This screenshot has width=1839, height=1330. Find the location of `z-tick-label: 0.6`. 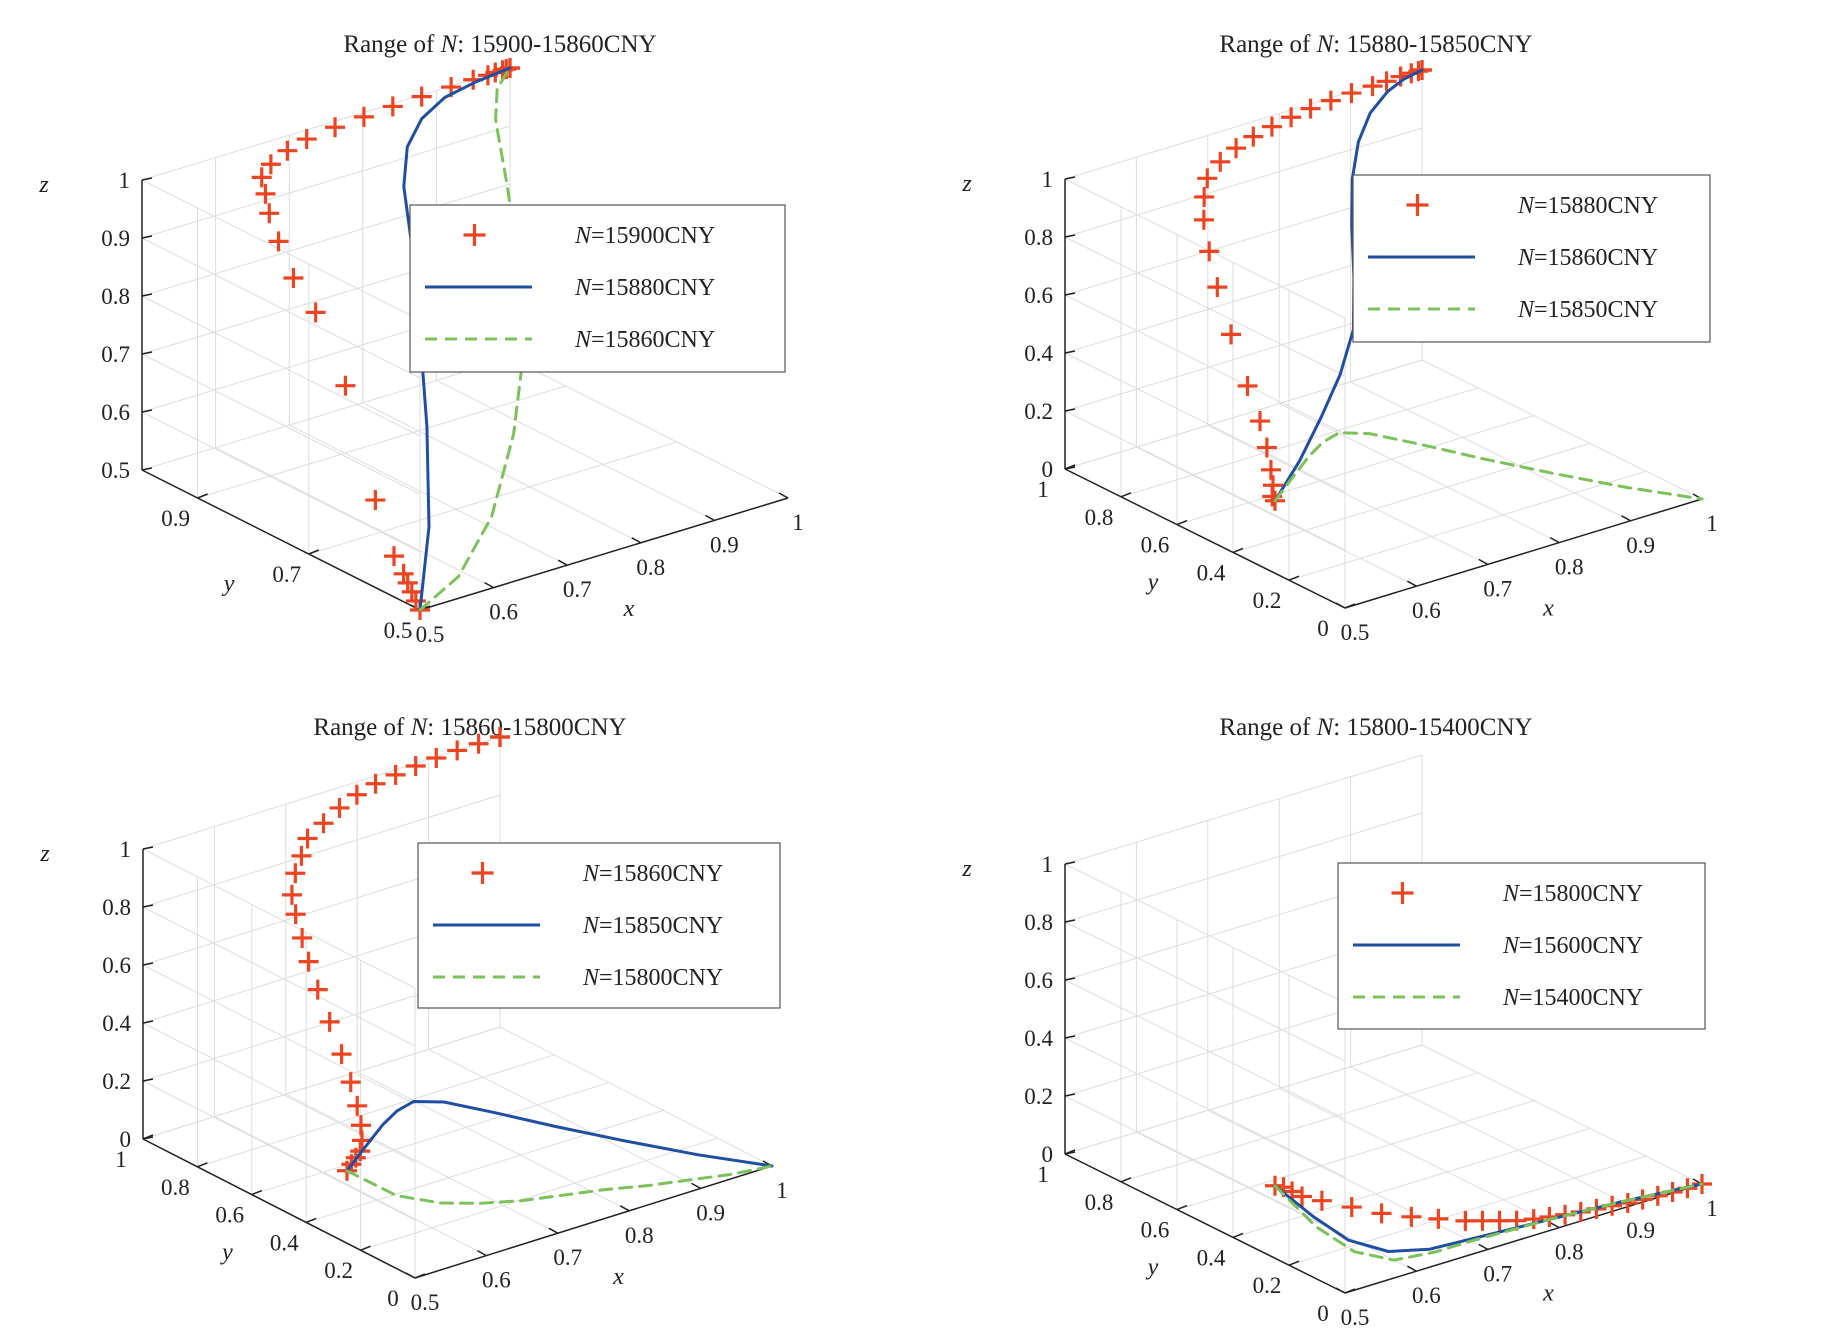

z-tick-label: 0.6 is located at coordinates (116, 965).